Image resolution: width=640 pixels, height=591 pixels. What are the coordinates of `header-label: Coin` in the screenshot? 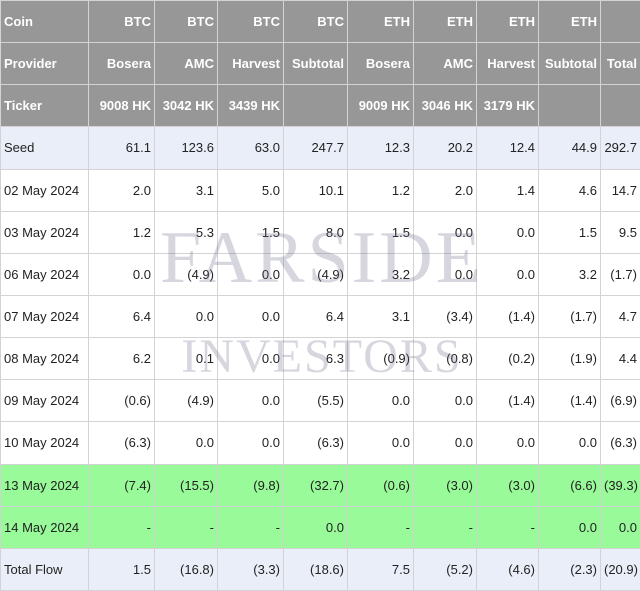 It's located at (44, 22).